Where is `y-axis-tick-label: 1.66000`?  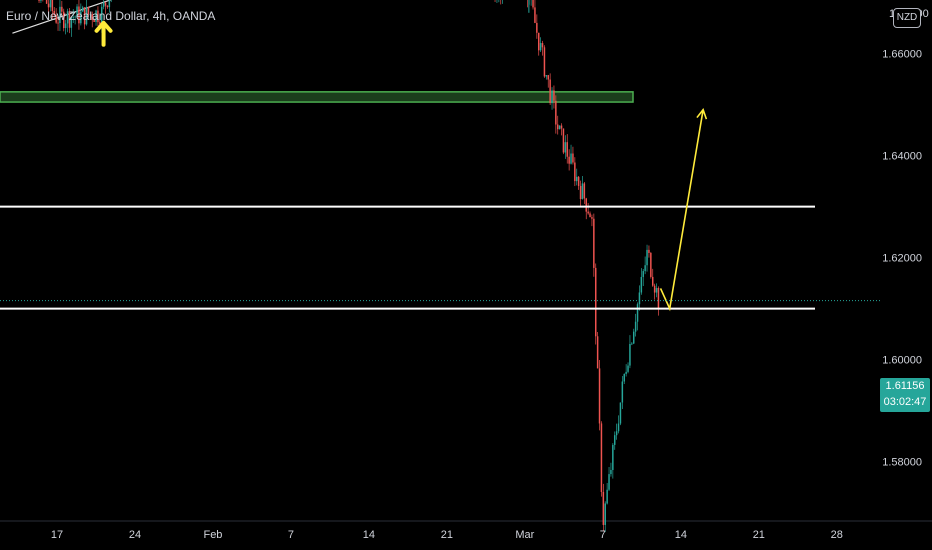 y-axis-tick-label: 1.66000 is located at coordinates (902, 55).